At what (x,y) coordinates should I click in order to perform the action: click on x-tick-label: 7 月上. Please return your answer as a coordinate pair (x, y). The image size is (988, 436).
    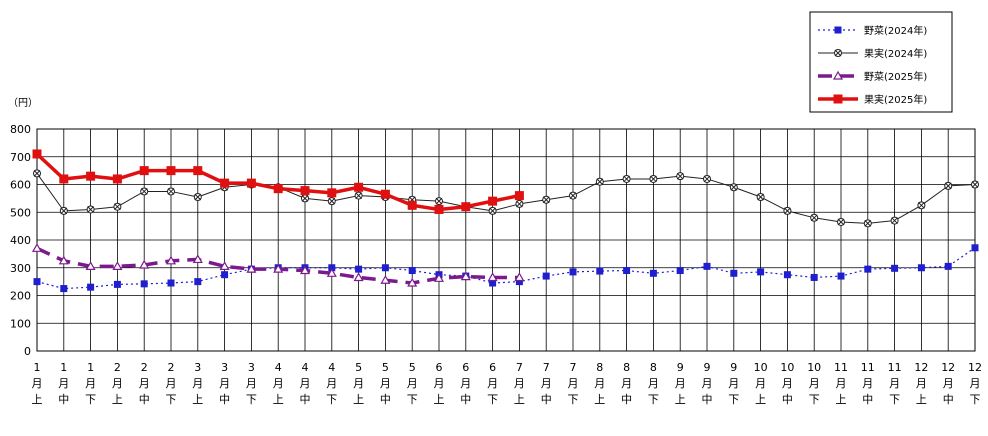
    Looking at the image, I should click on (519, 383).